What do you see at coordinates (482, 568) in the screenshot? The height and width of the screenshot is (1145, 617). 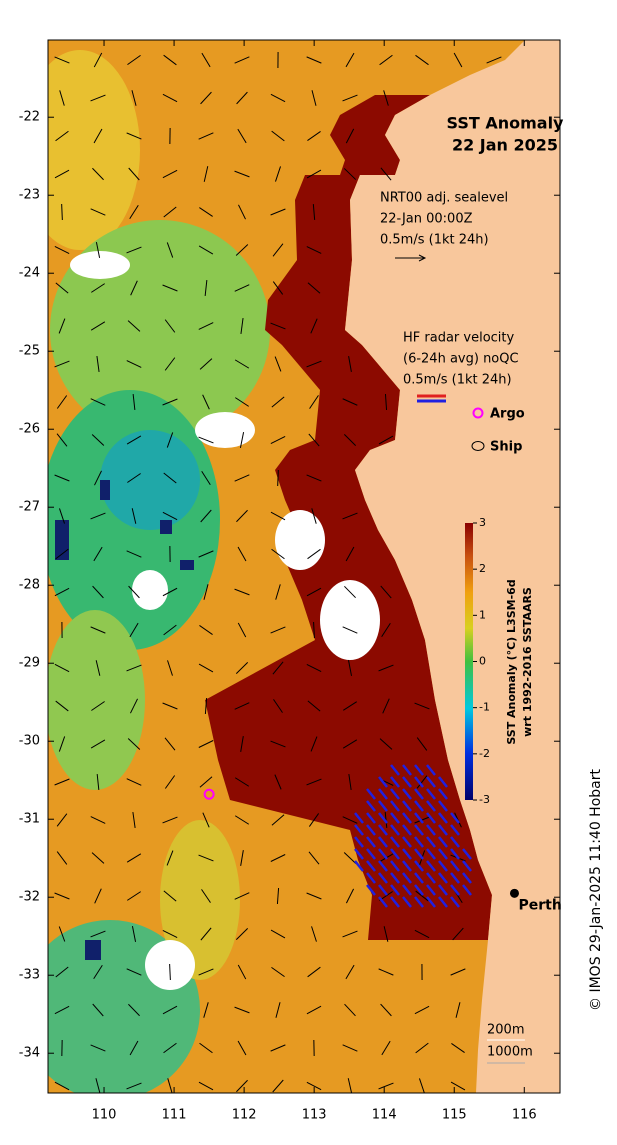 I see `colorbar-tick-label: 2` at bounding box center [482, 568].